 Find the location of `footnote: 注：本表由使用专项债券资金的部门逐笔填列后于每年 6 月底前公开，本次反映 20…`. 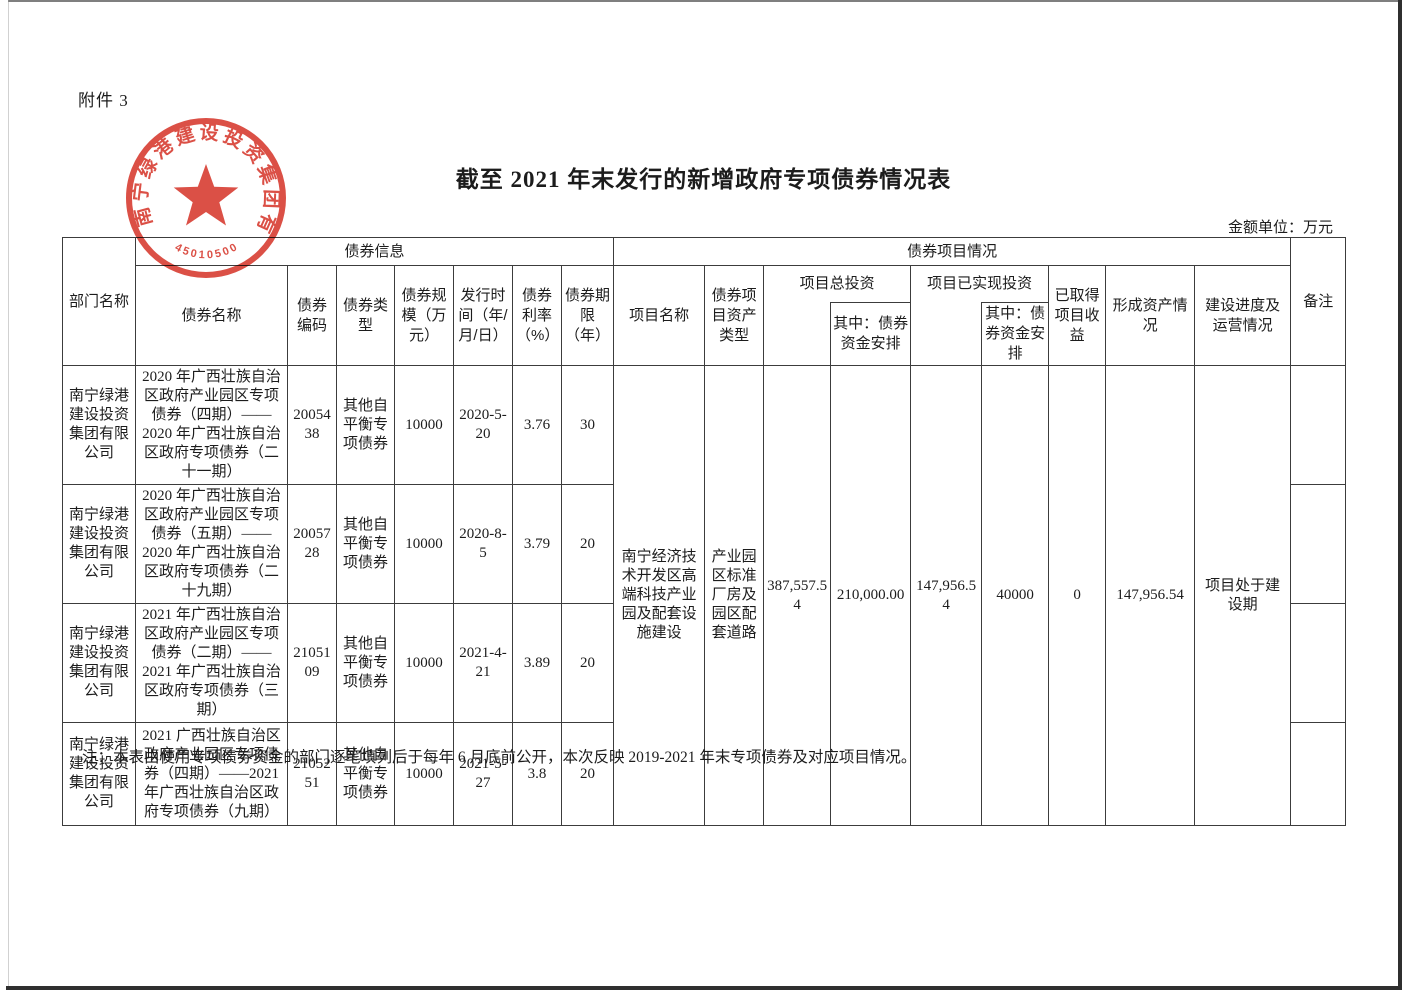

footnote: 注：本表由使用专项债券资金的部门逐笔填列后于每年 6 月底前公开，本次反映 20… is located at coordinates (499, 757).